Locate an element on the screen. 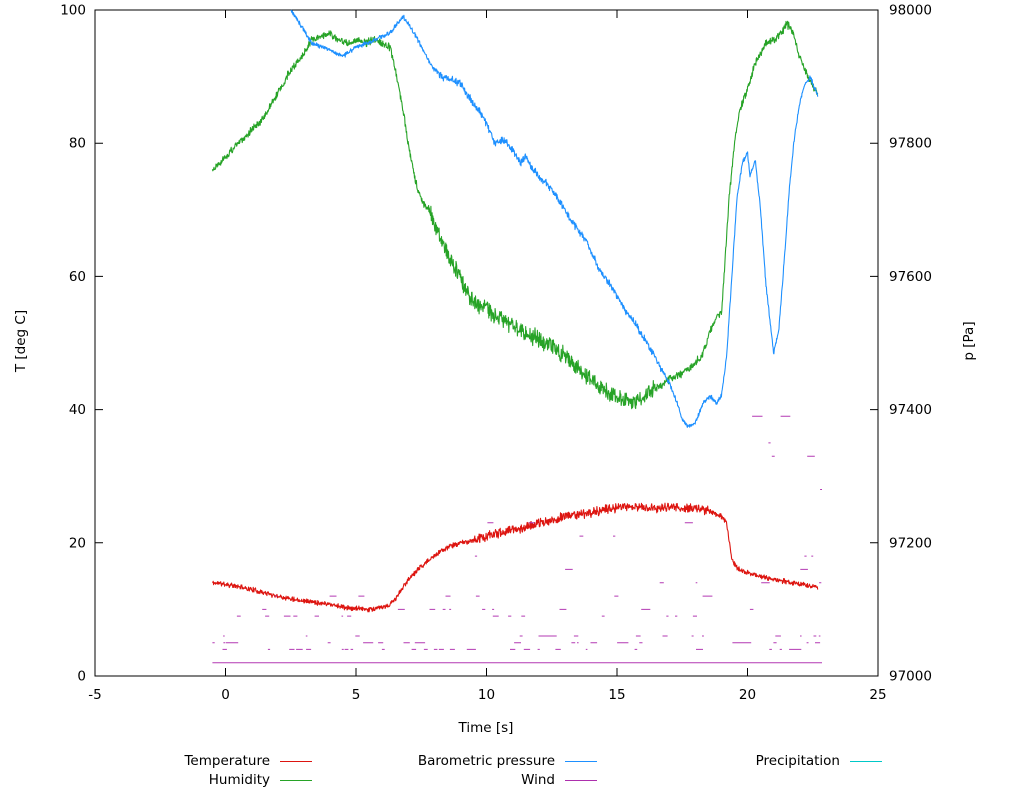 The height and width of the screenshot is (800, 1024). legend-line-wind-icon is located at coordinates (581, 780).